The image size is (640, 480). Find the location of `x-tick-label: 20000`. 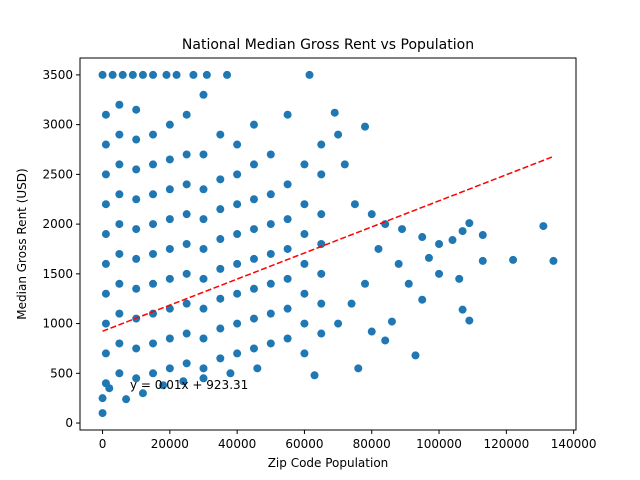

x-tick-label: 20000 is located at coordinates (170, 444).